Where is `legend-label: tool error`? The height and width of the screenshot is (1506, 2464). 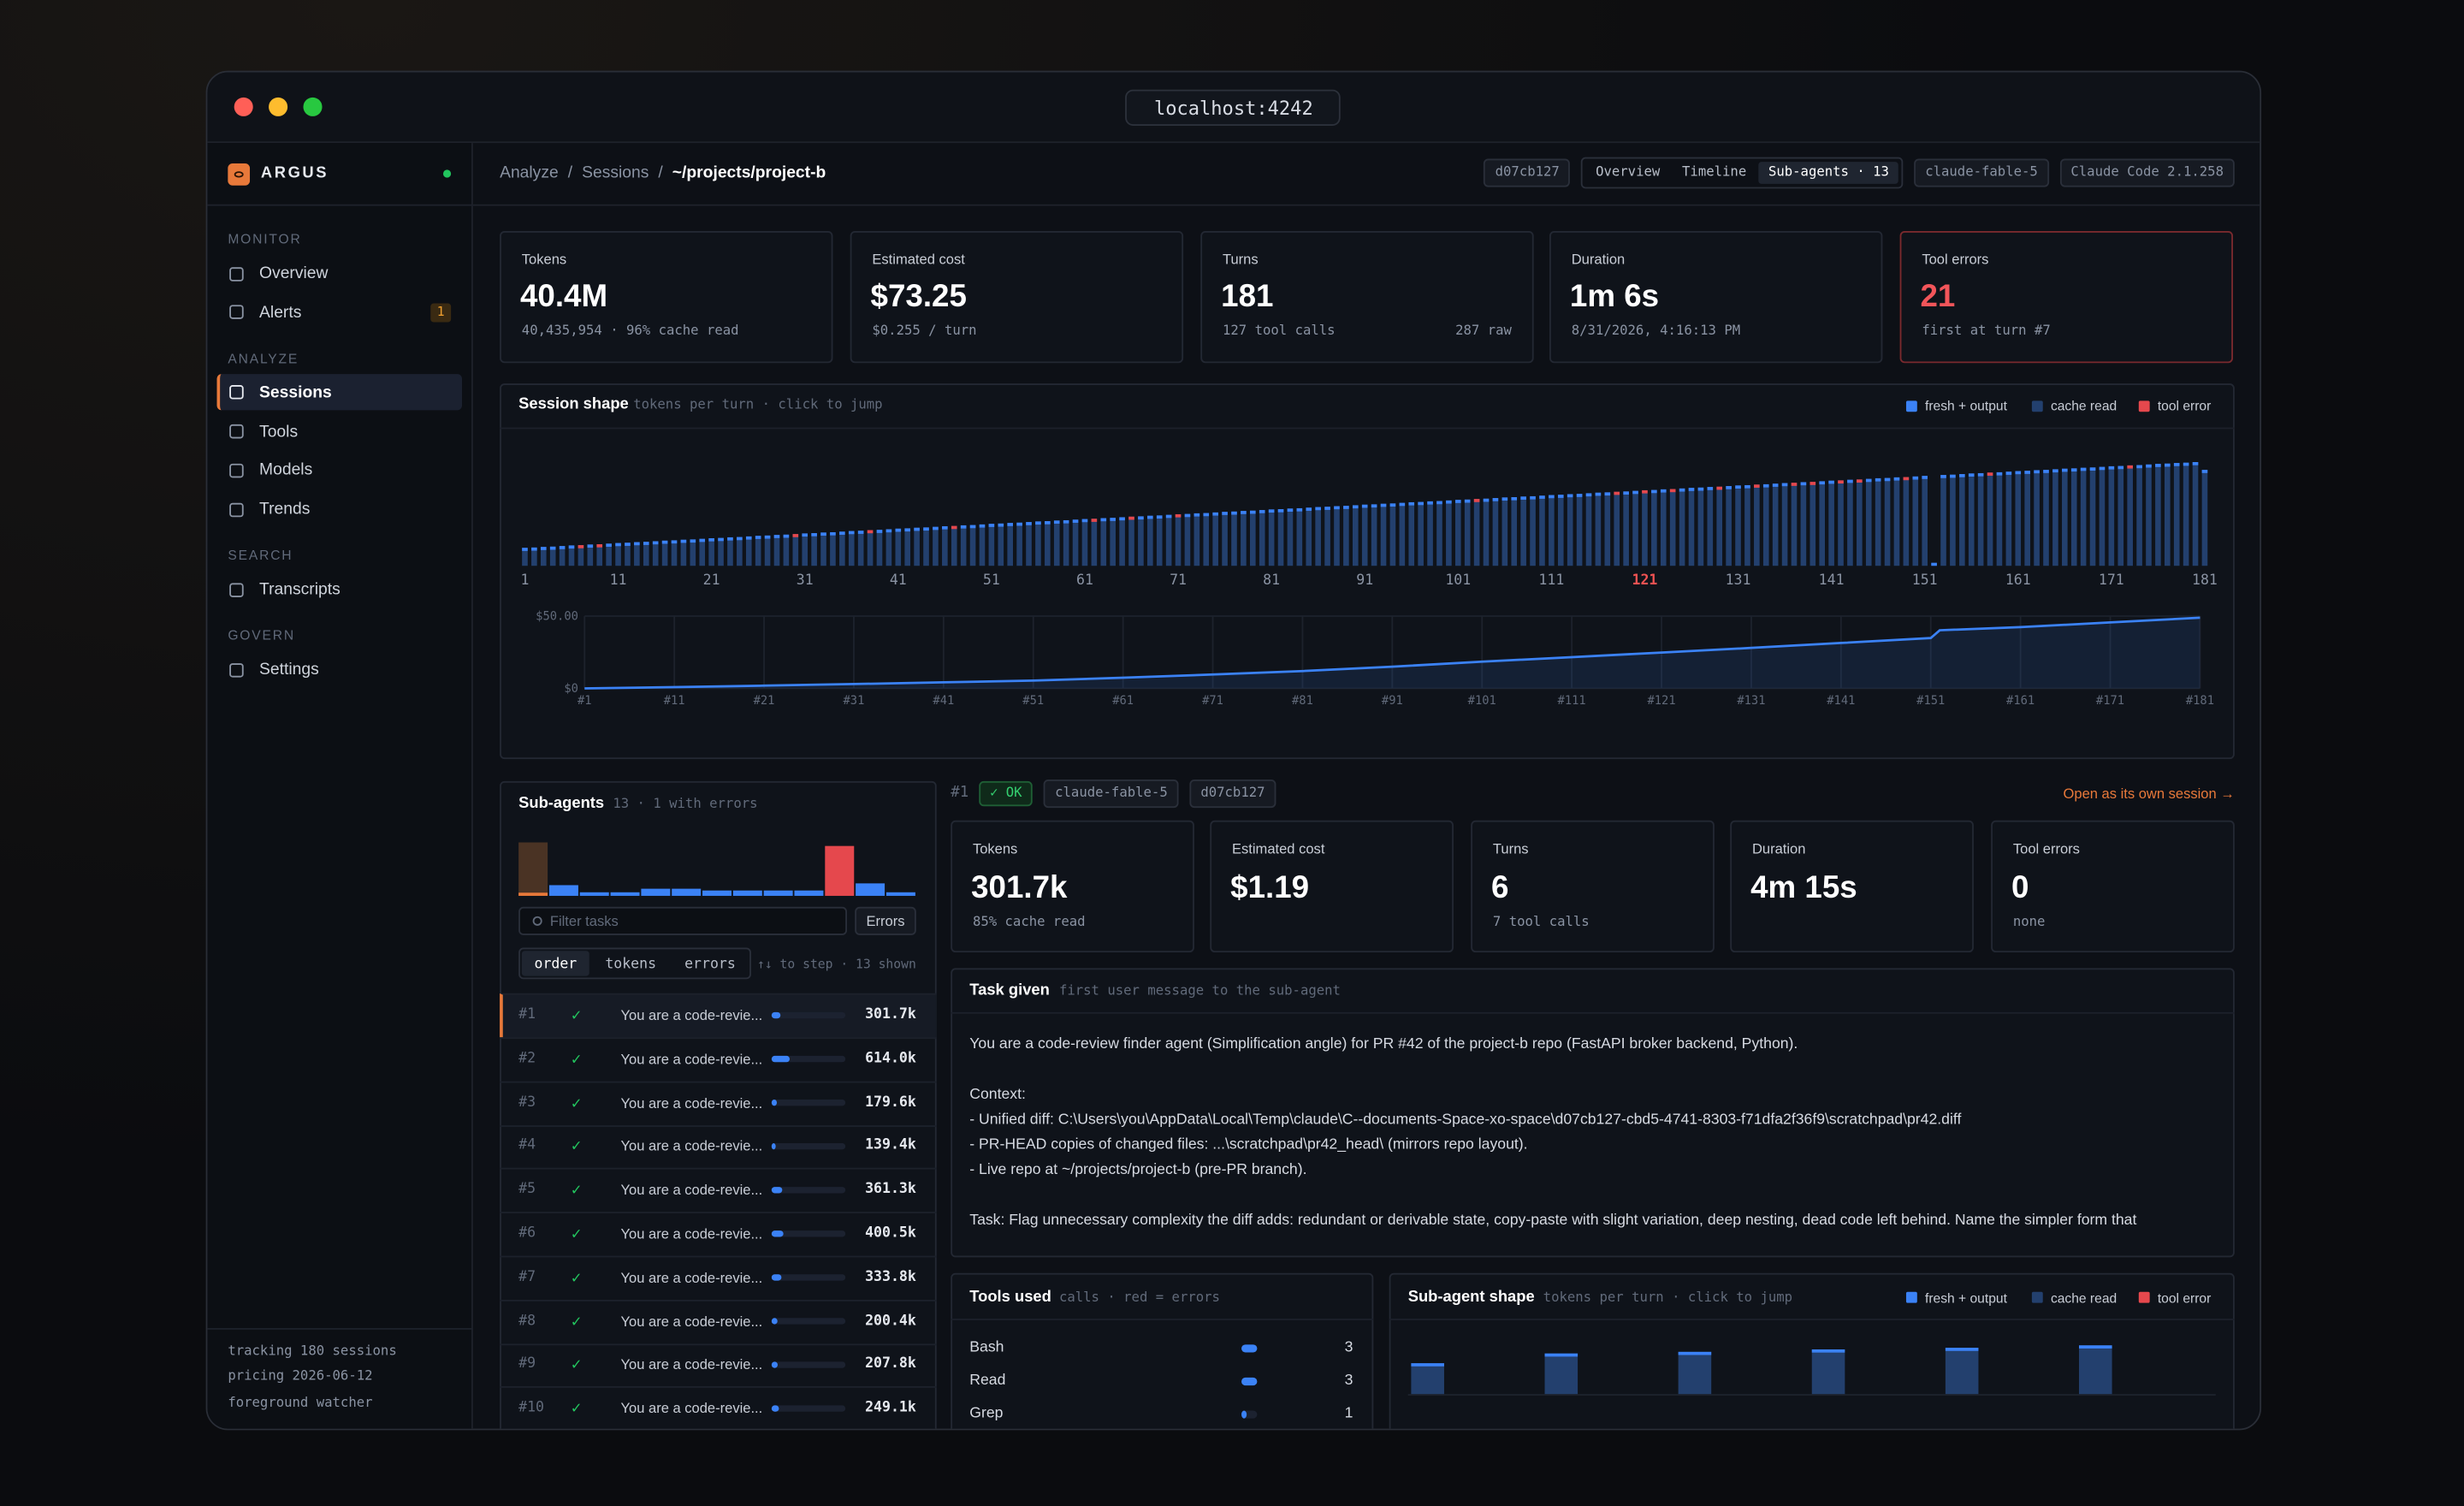
legend-label: tool error is located at coordinates (2184, 1298).